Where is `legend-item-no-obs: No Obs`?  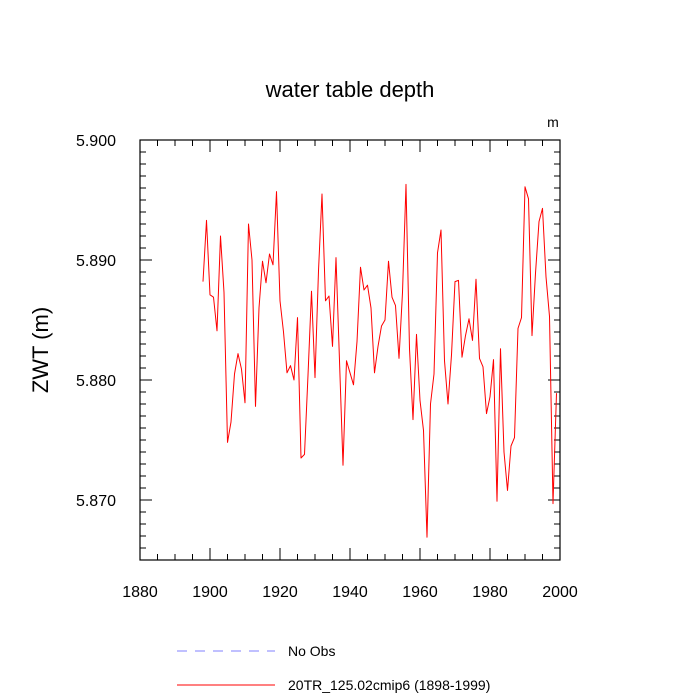
legend-item-no-obs: No Obs is located at coordinates (256, 651).